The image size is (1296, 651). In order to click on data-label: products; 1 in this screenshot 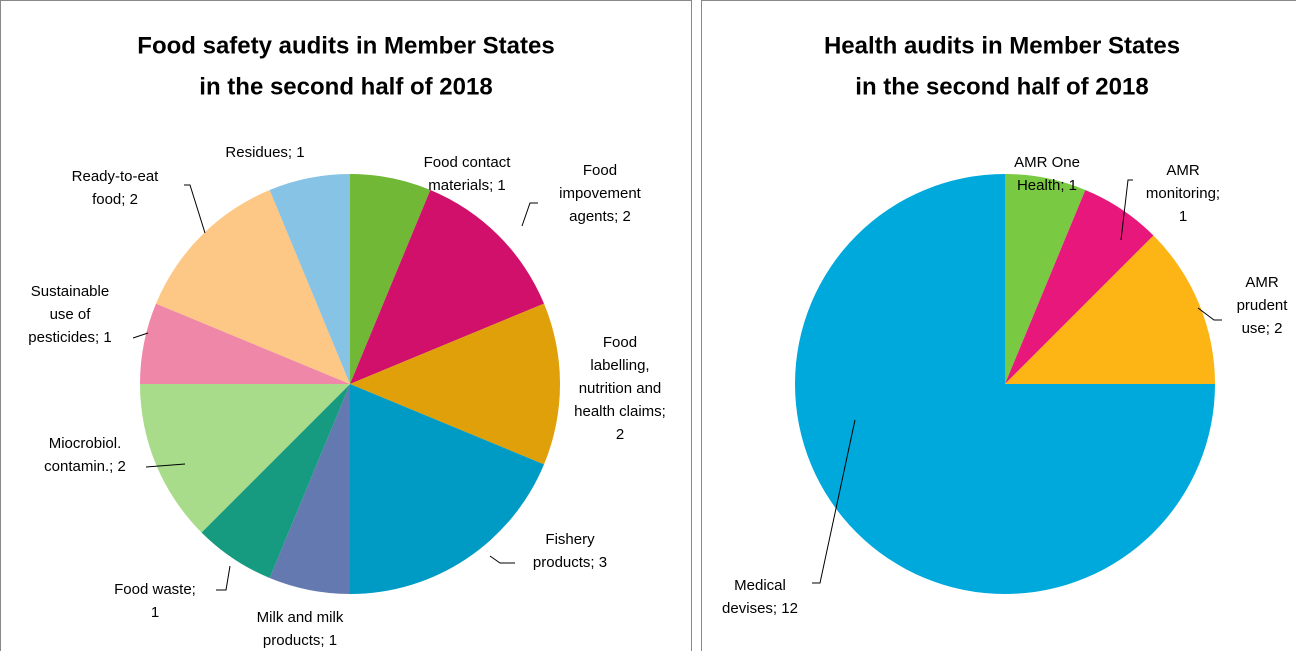, I will do `click(300, 640)`.